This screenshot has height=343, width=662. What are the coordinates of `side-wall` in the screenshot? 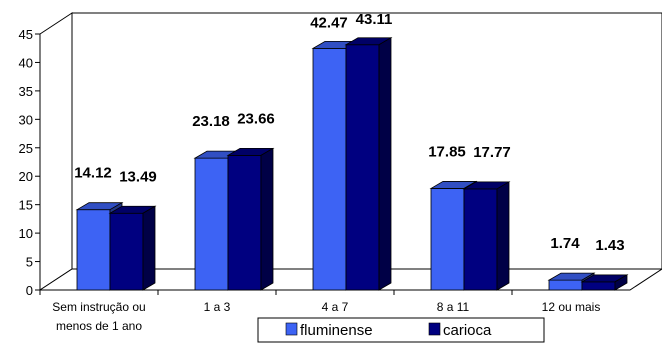 It's located at (56, 151).